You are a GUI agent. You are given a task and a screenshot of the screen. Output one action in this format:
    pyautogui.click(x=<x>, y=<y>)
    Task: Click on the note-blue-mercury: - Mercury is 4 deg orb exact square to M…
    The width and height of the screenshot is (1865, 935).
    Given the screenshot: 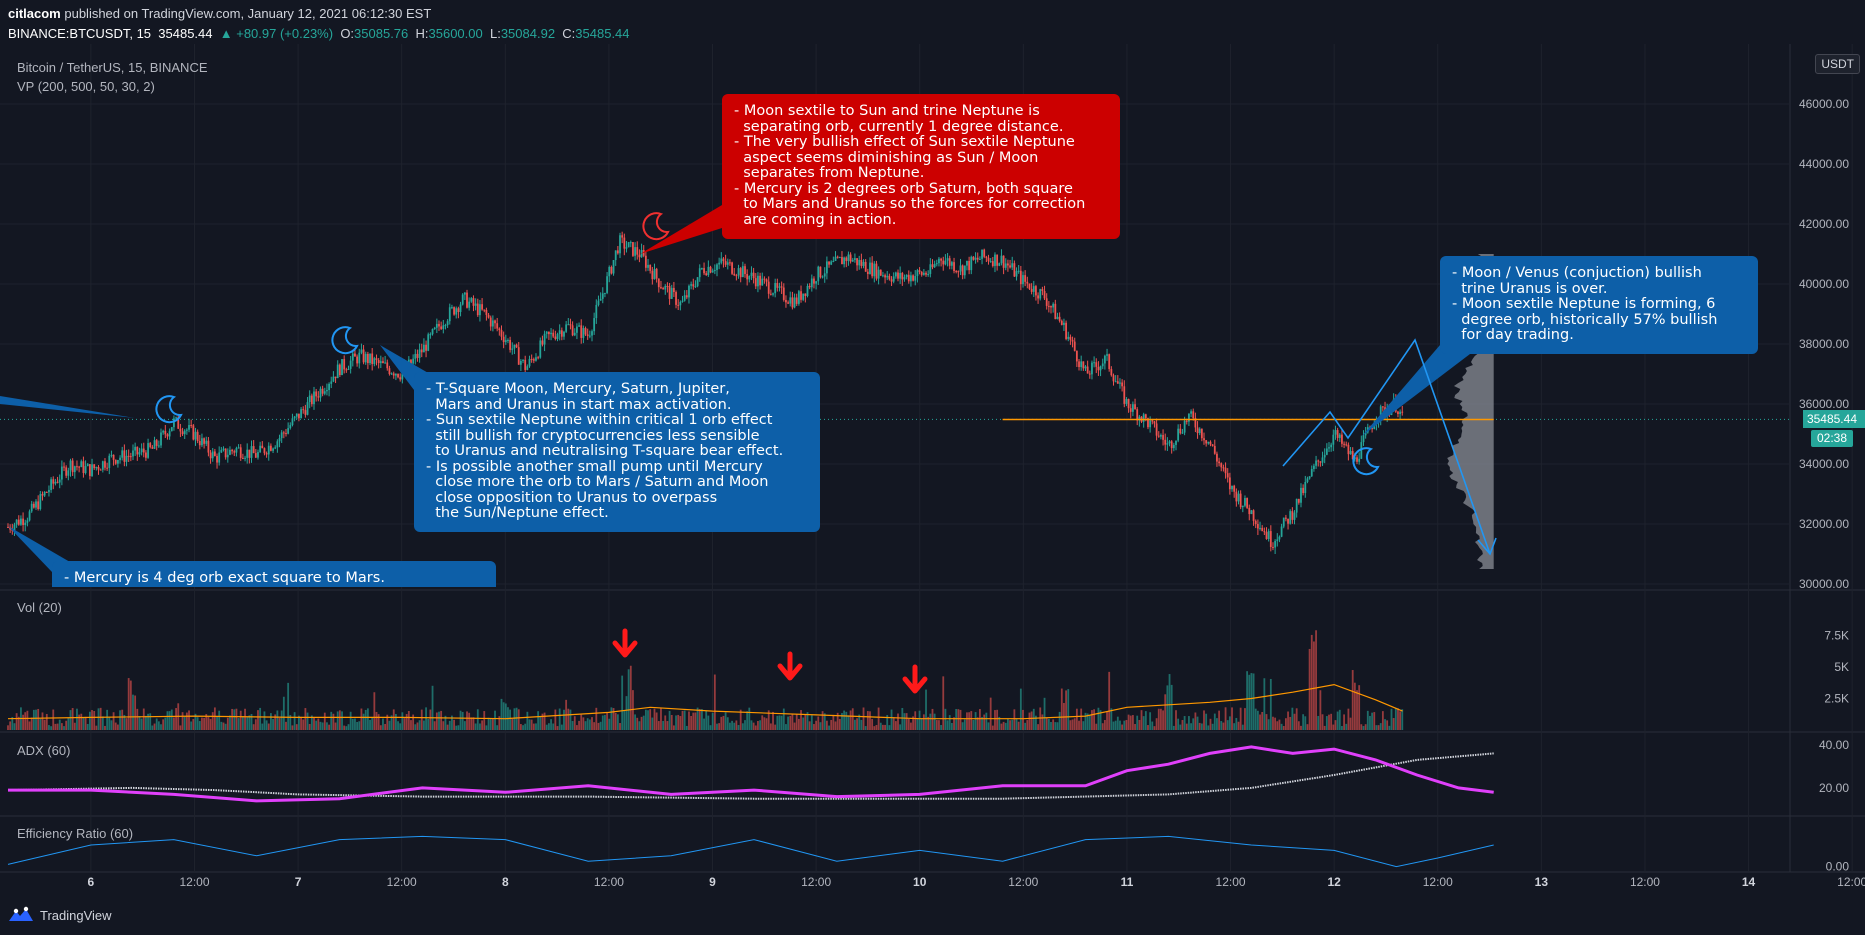 What is the action you would take?
    pyautogui.click(x=274, y=574)
    